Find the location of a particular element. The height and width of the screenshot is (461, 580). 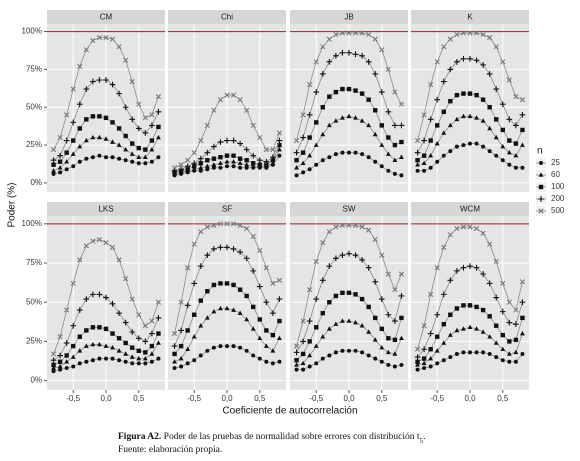

x-axis-title: Coeficiente de autocorrelación is located at coordinates (289, 411).